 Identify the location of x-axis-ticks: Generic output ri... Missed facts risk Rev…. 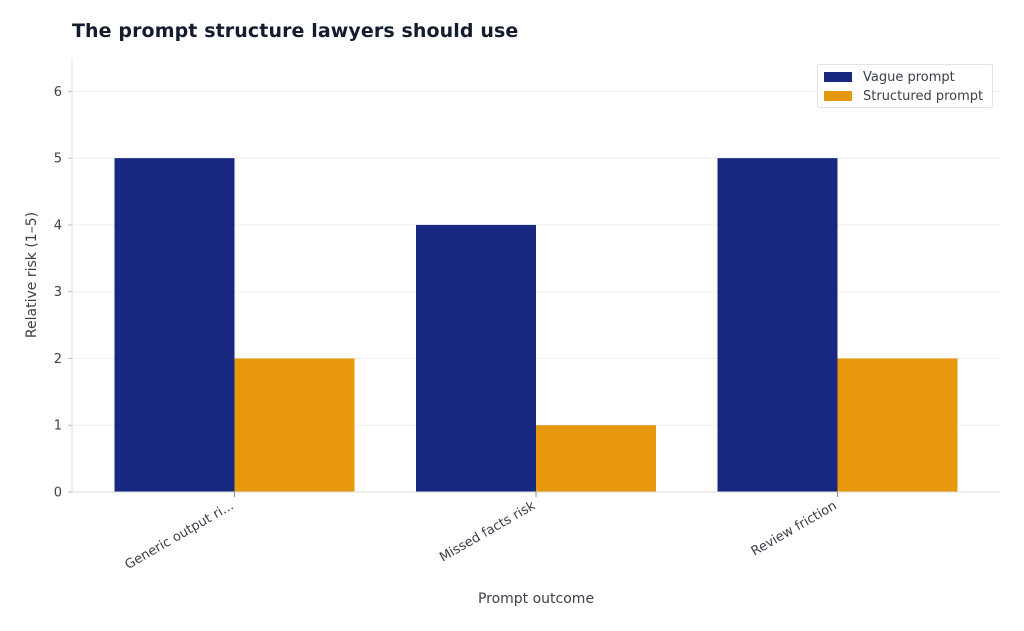
(481, 532).